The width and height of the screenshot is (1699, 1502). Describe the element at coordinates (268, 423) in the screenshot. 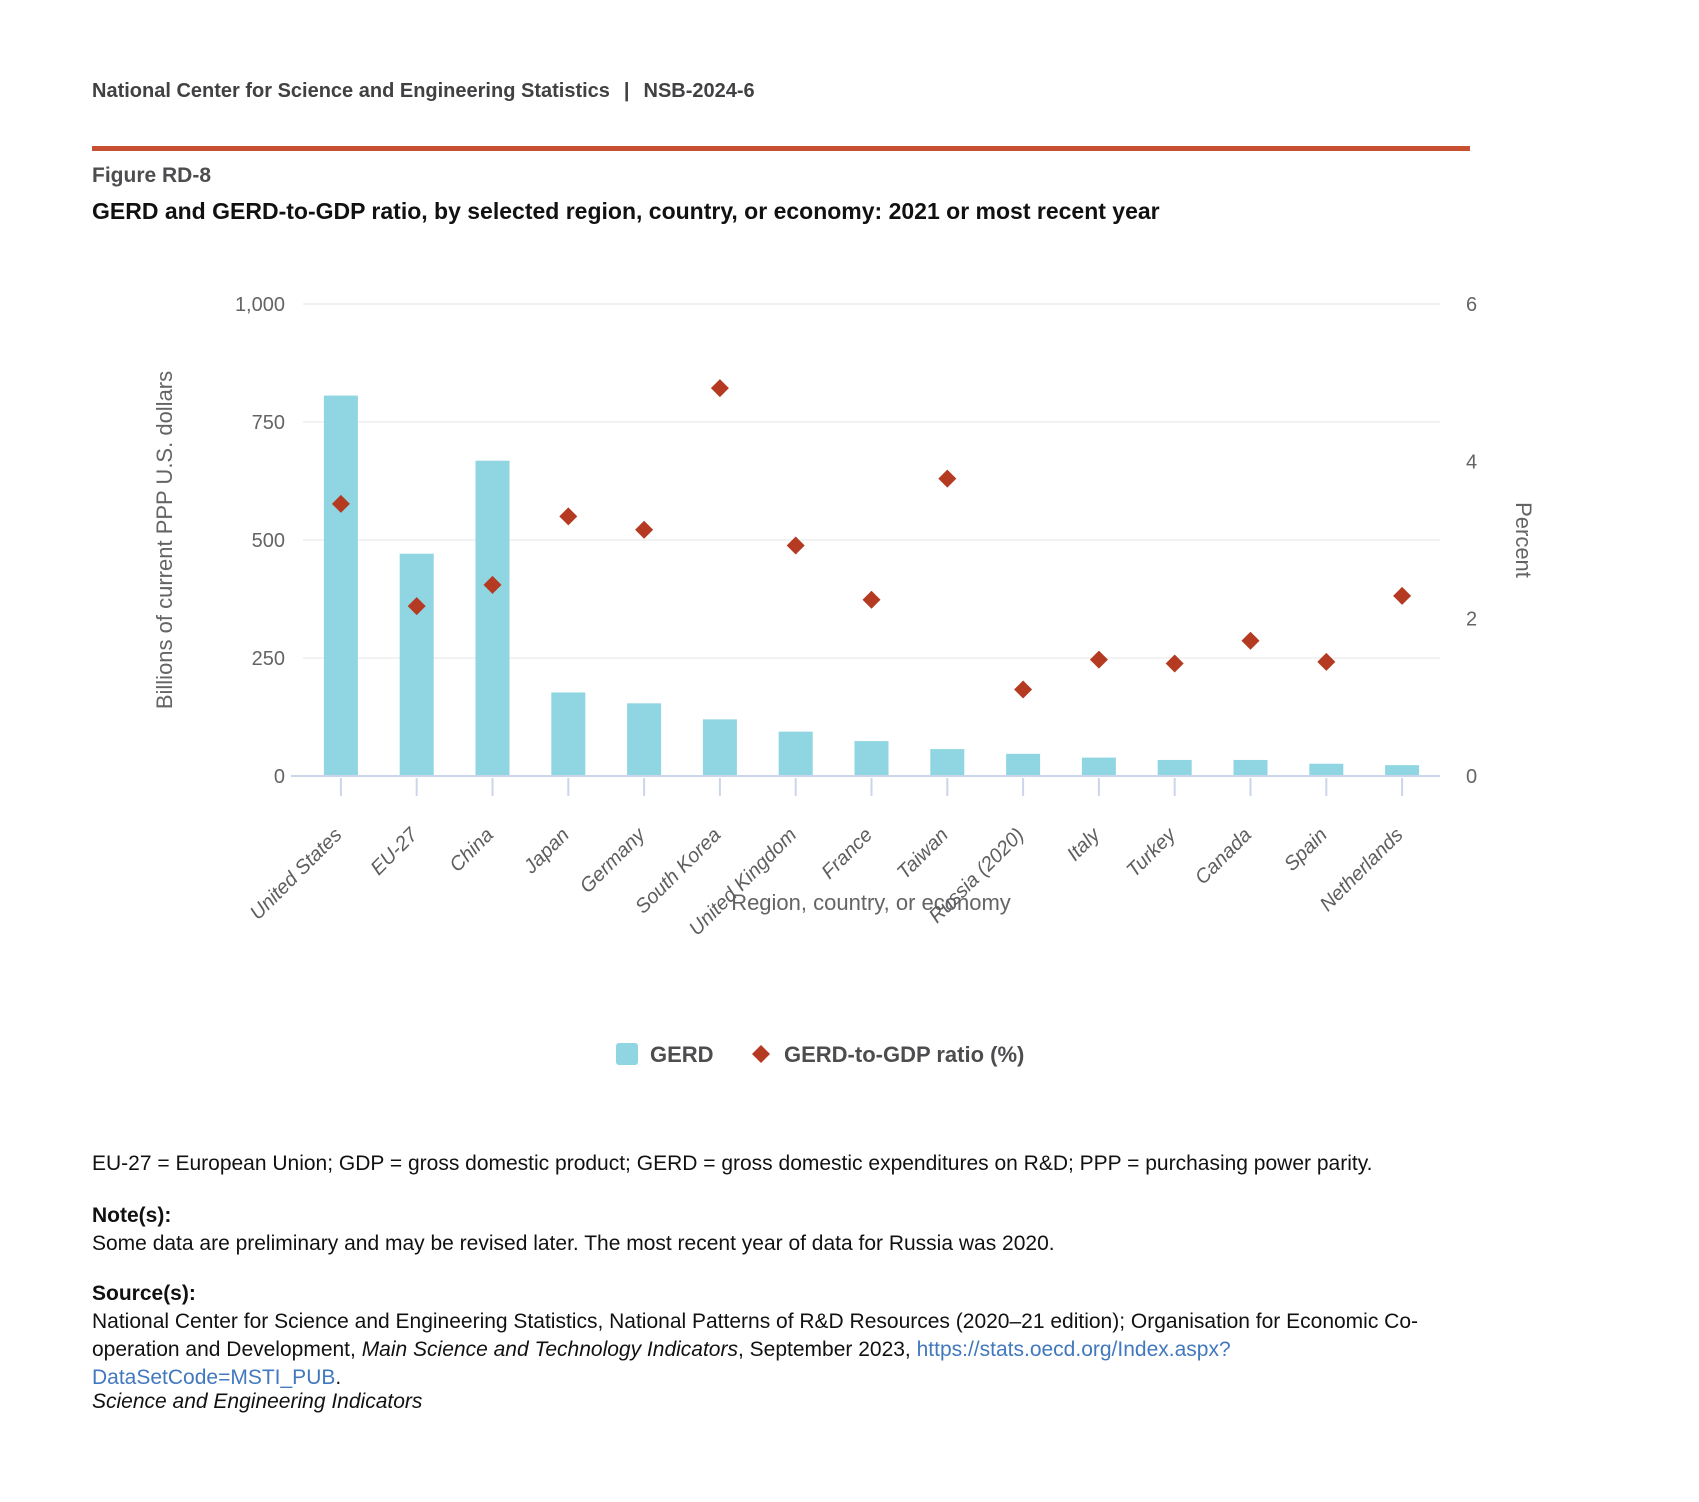

I see `left-tick-label-750: 750` at that location.